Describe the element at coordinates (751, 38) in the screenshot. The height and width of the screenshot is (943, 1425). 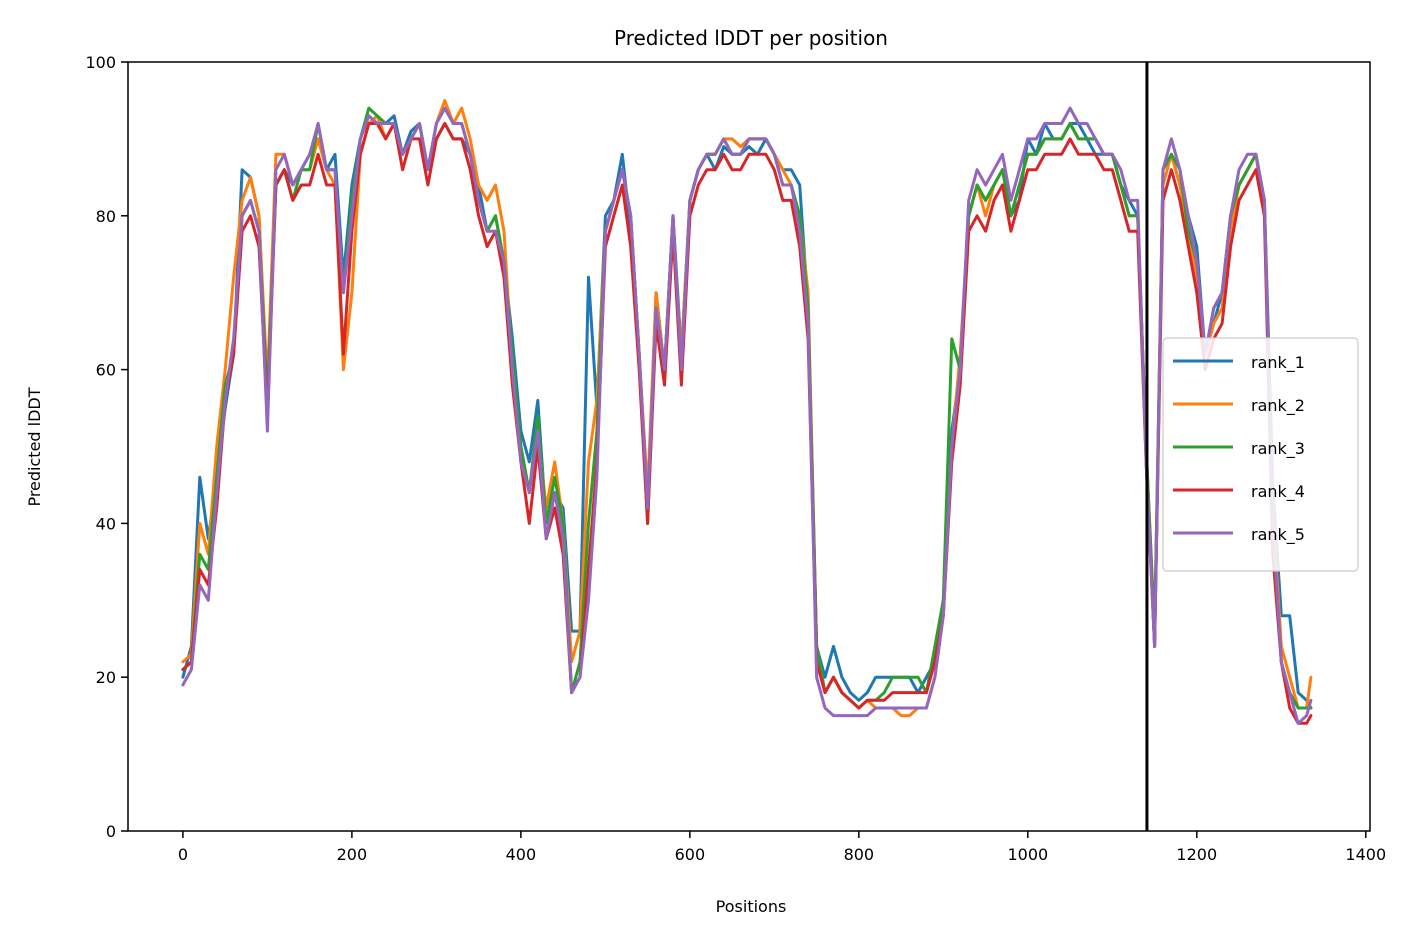
I see `chart-title: Predicted lDDT per position` at that location.